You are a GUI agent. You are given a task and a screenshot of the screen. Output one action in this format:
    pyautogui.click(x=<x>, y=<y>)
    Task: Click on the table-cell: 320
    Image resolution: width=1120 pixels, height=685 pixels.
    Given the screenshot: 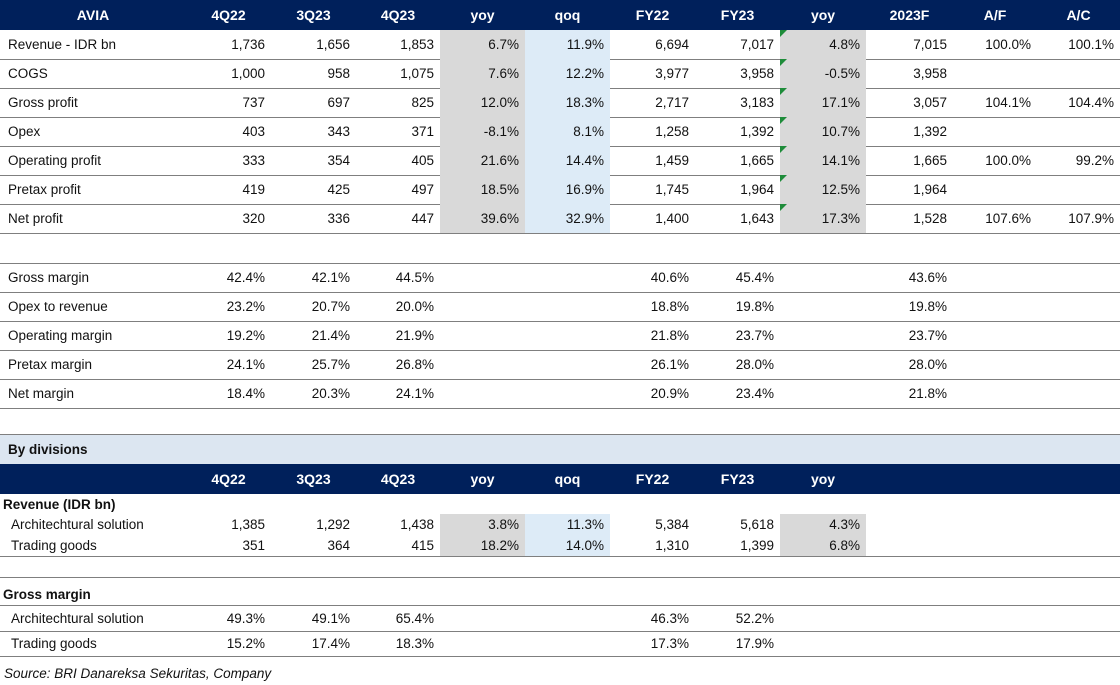 What is the action you would take?
    pyautogui.click(x=253, y=218)
    